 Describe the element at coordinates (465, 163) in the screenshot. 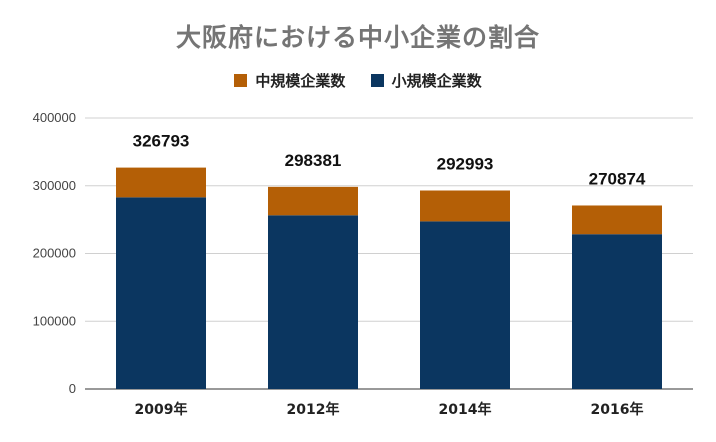

I see `data-label-total: 292993` at that location.